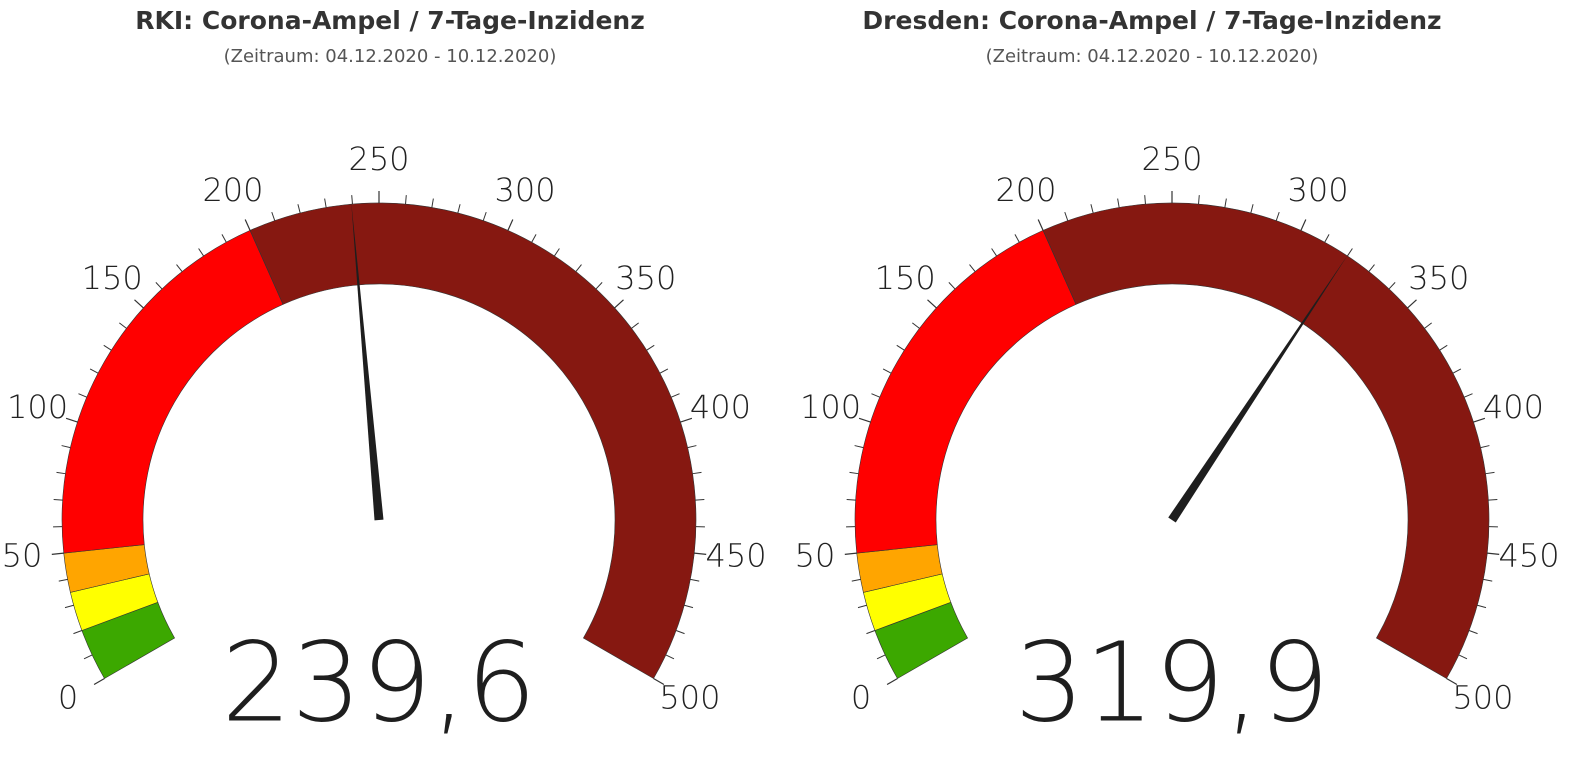 The height and width of the screenshot is (767, 1585). Describe the element at coordinates (1151, 20) in the screenshot. I see `chart-title: Dresden: Corona-Ampel / 7-Tage-Inzidenz` at that location.